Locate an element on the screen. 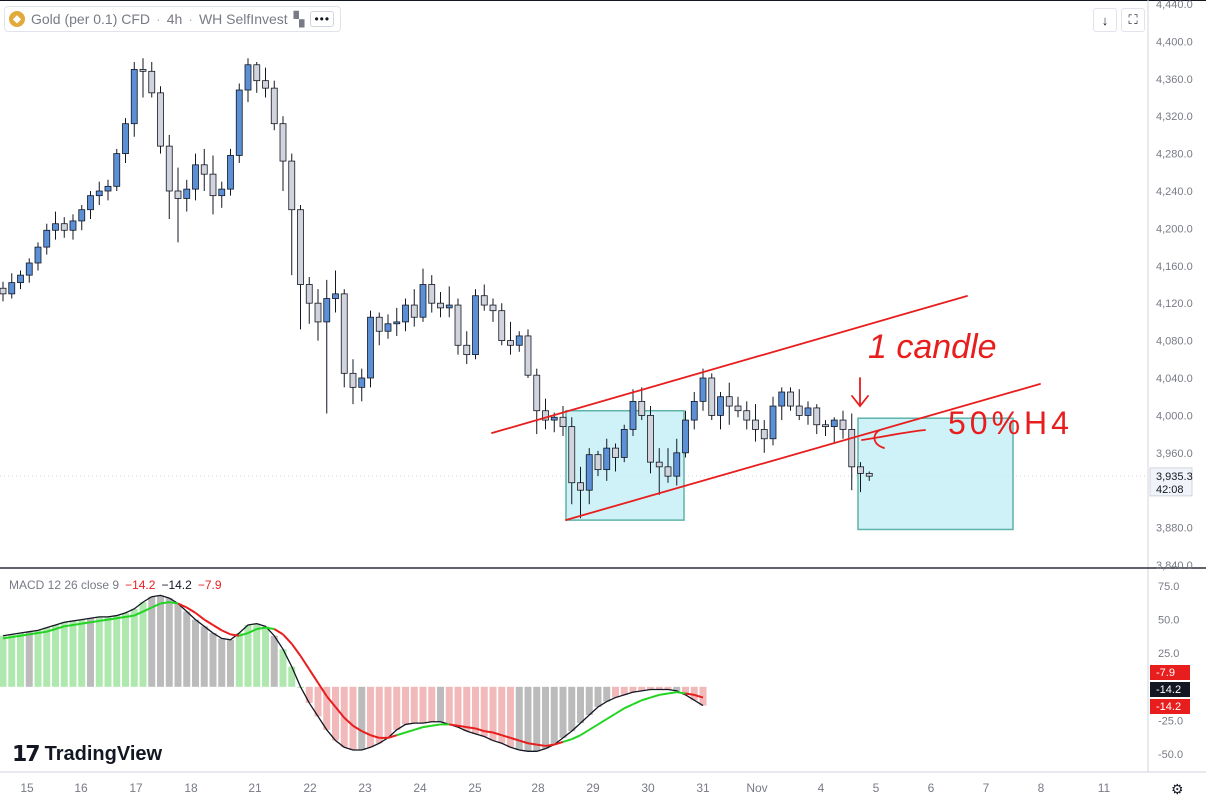  price-tick-label: 3,840.0 is located at coordinates (1174, 566).